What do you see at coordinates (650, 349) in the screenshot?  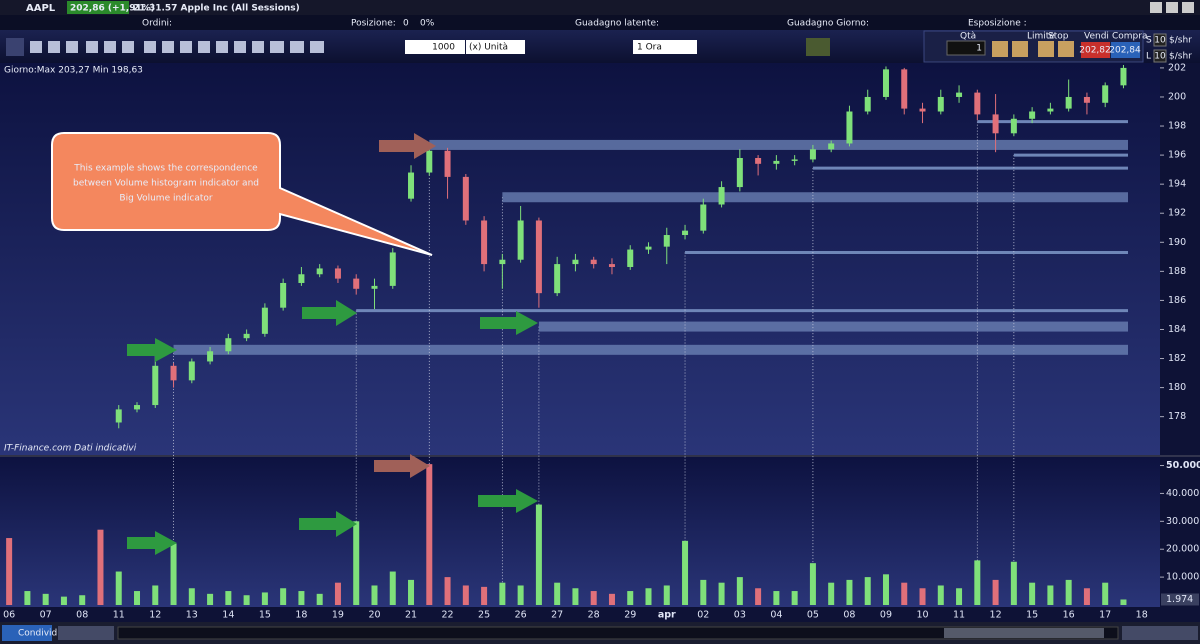 I see `volume-band` at bounding box center [650, 349].